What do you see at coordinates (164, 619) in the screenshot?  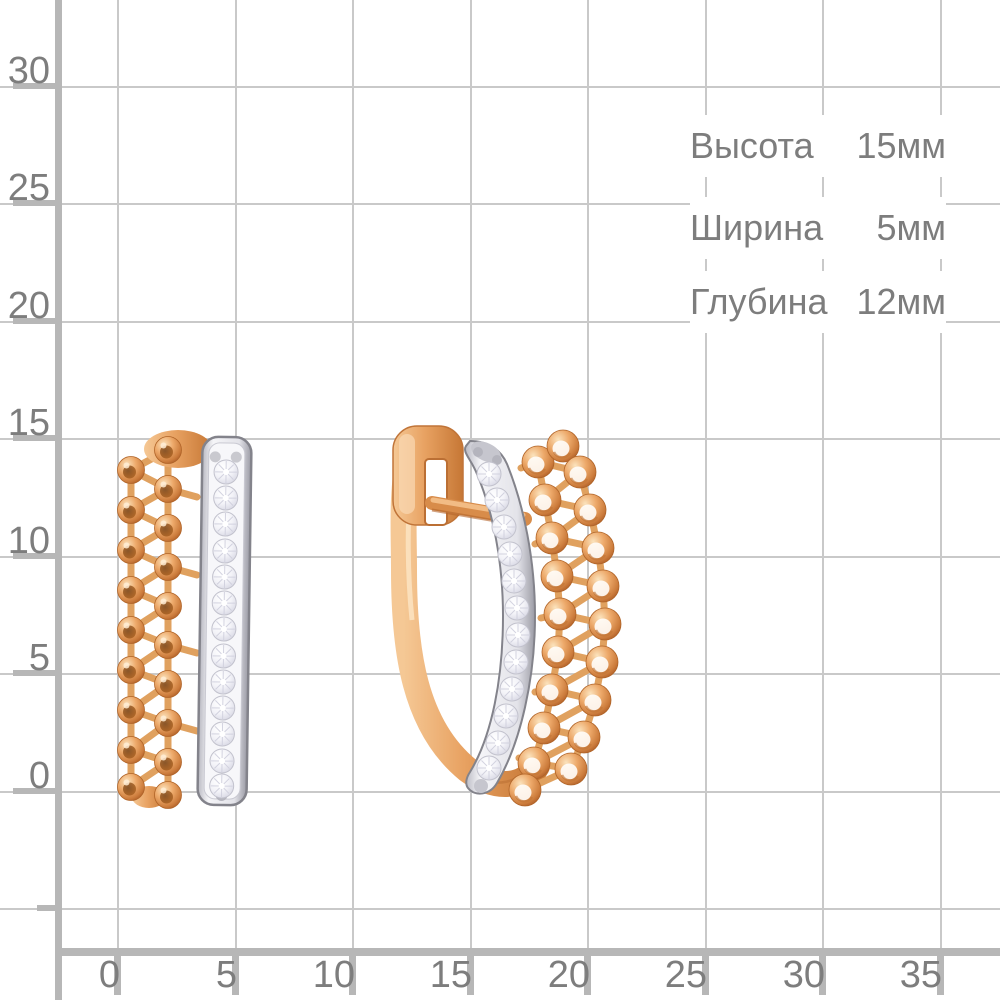 I see `gold-lattice` at bounding box center [164, 619].